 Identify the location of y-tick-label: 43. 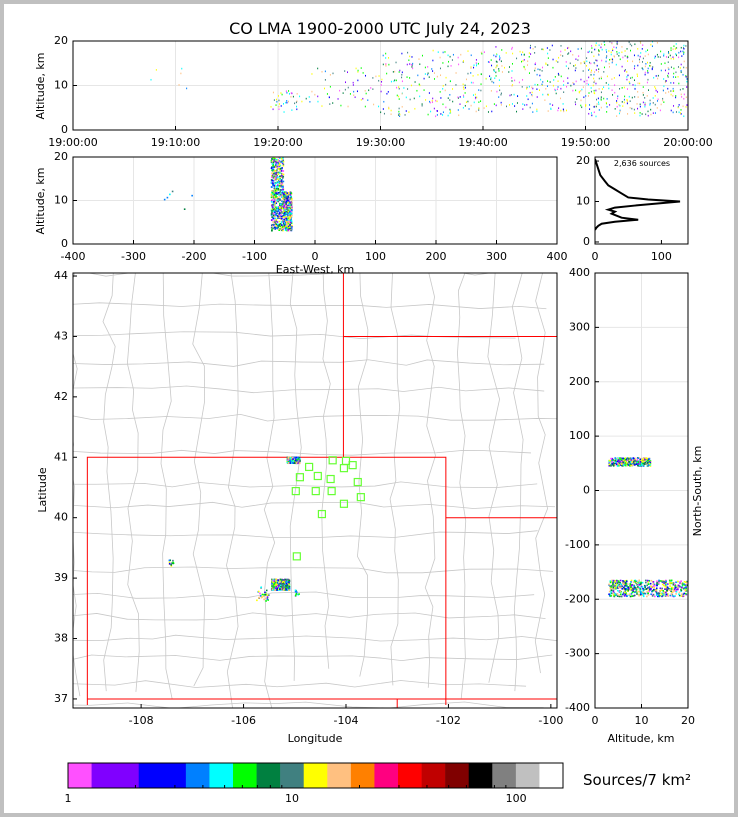
(61, 335).